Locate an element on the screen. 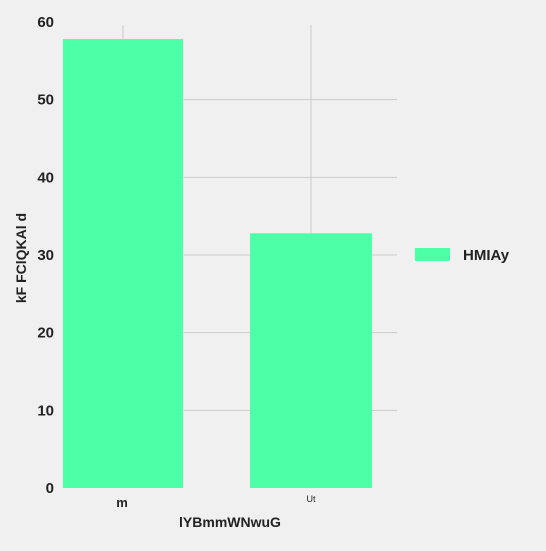  legend-label: HMIAy is located at coordinates (486, 255).